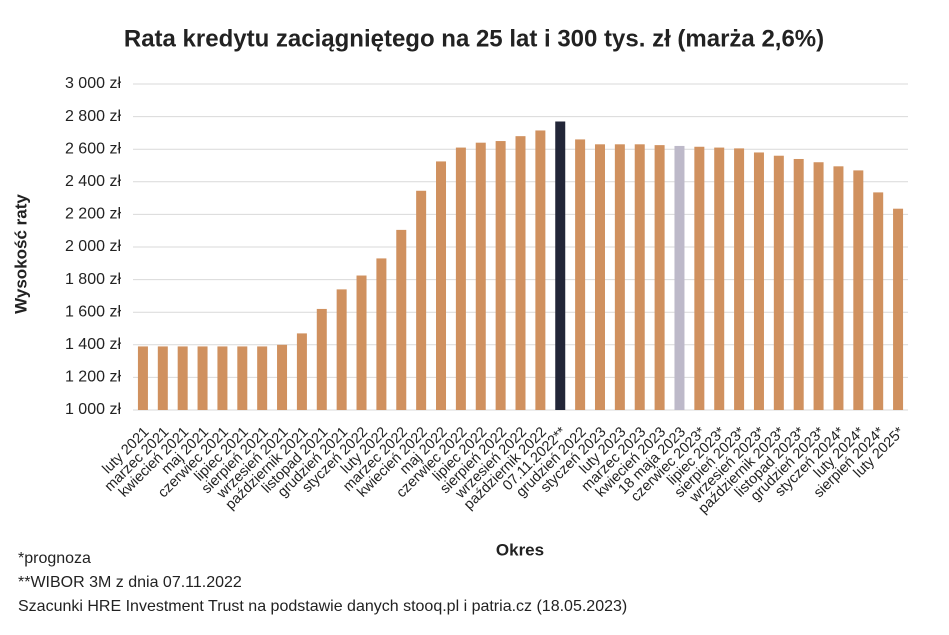  I want to click on footnote: **WIBOR 3M z dnia 07.11.2022, so click(130, 582).